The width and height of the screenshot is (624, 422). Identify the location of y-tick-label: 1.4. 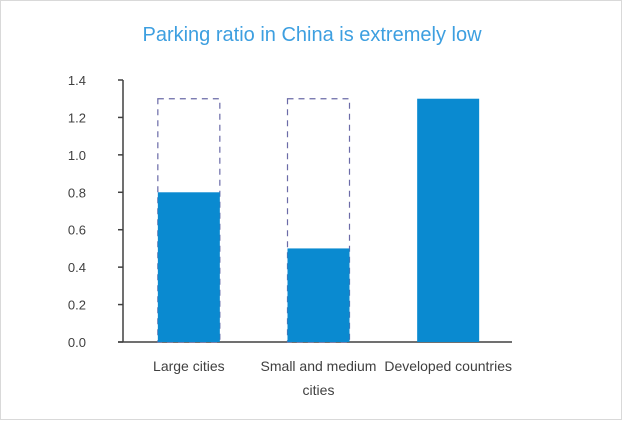
(77, 80).